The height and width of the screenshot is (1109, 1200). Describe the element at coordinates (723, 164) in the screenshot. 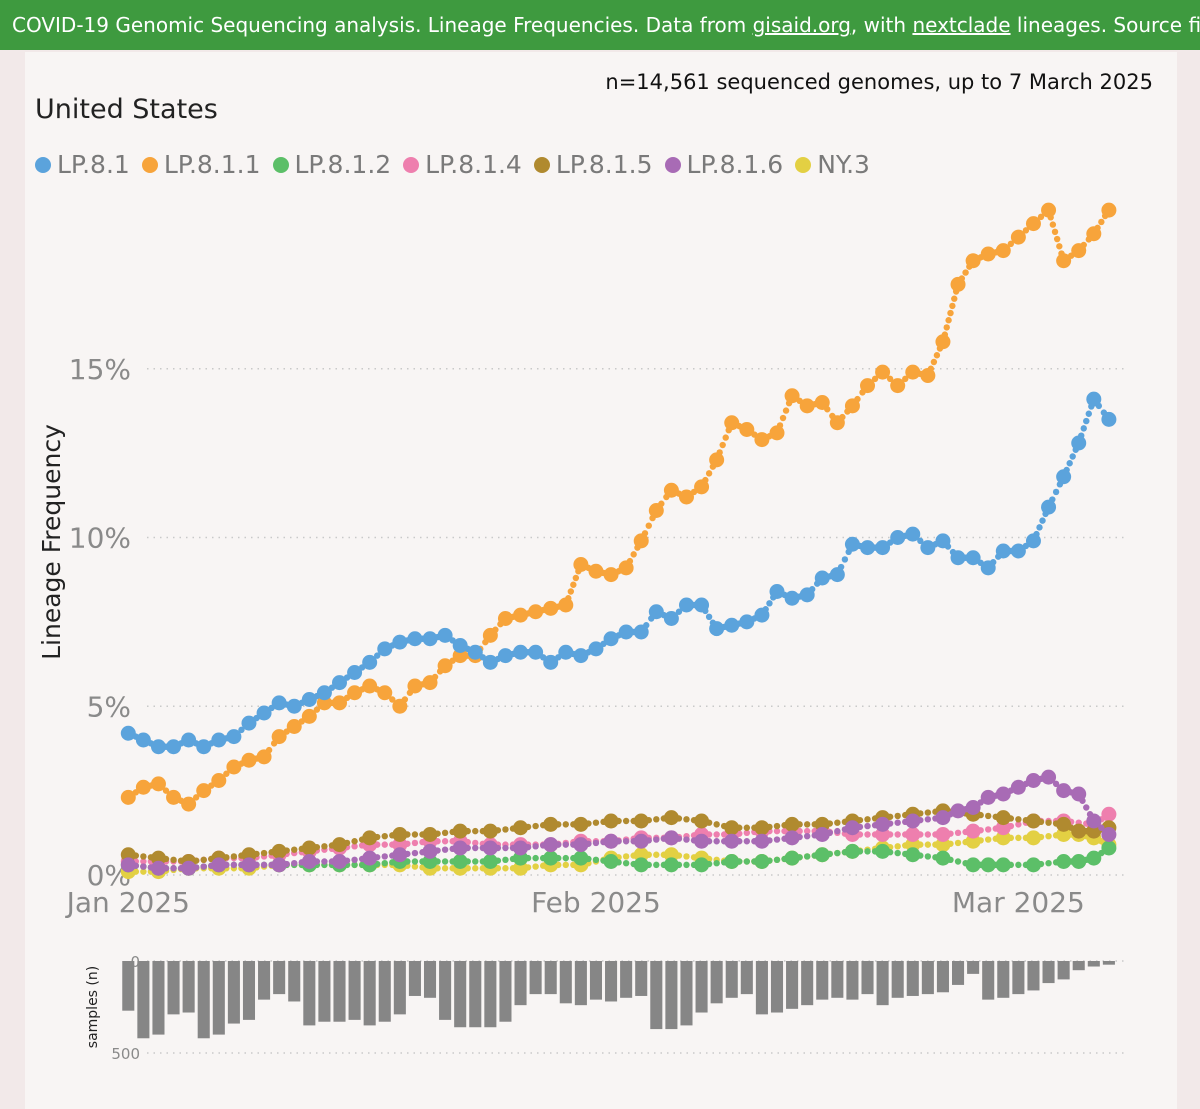

I see `legend-item-lp-8-1-6: LP.8.1.6` at that location.